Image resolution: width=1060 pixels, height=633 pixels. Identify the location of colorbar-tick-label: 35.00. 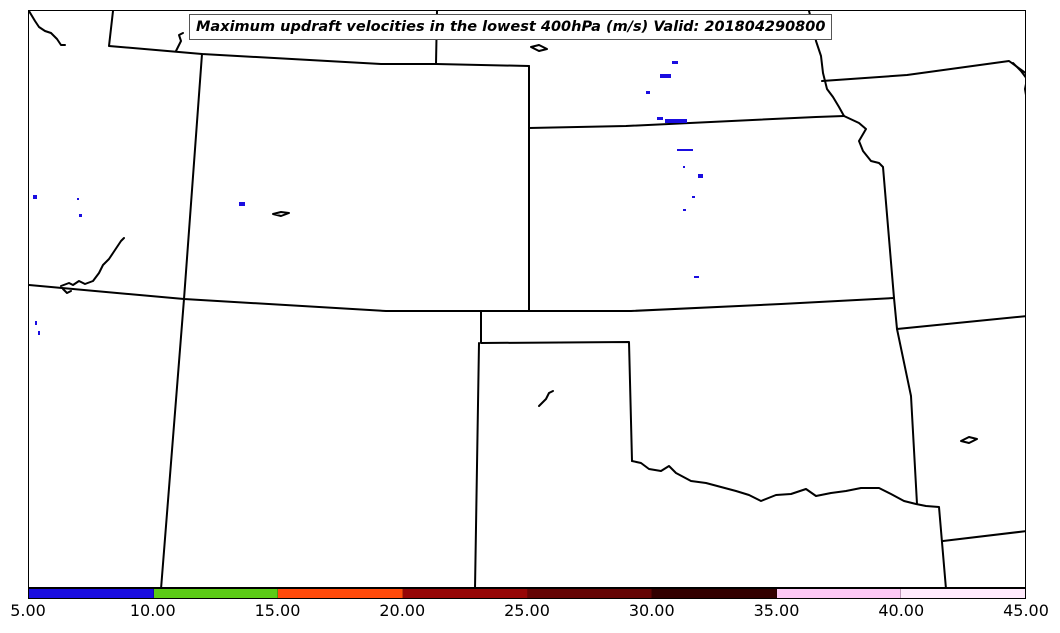
(776, 610).